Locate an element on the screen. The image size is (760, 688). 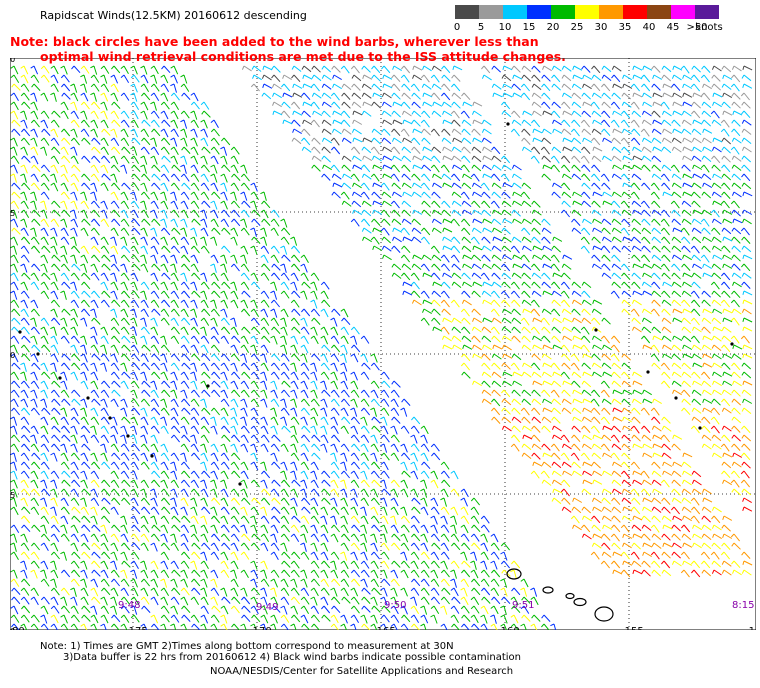
legend-label: 45 is located at coordinates (673, 27).